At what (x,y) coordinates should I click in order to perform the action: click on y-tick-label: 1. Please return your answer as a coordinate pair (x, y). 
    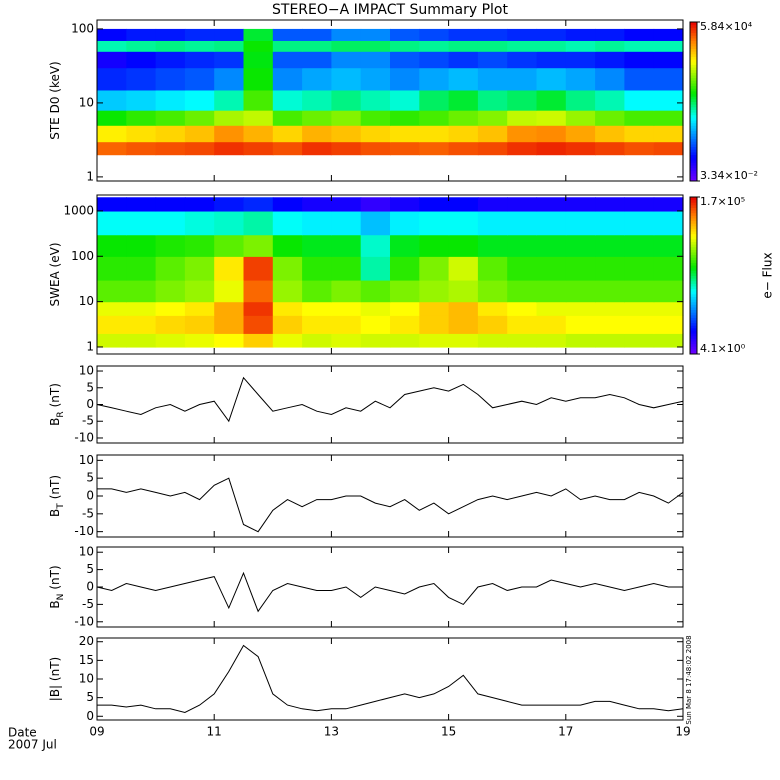
    Looking at the image, I should click on (90, 176).